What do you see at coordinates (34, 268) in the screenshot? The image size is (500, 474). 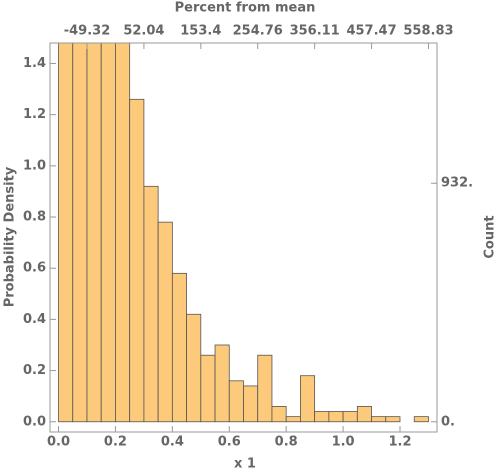 I see `y-tick-label: 0.6` at bounding box center [34, 268].